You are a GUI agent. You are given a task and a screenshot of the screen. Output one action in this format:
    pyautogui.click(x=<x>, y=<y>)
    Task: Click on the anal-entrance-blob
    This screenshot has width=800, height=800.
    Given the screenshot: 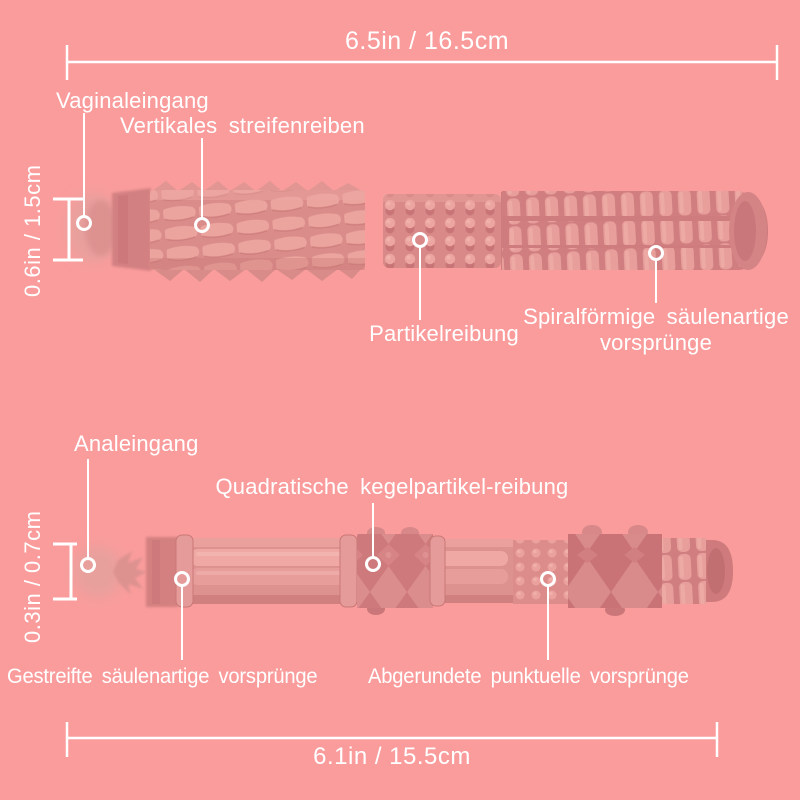 What is the action you would take?
    pyautogui.click(x=110, y=572)
    